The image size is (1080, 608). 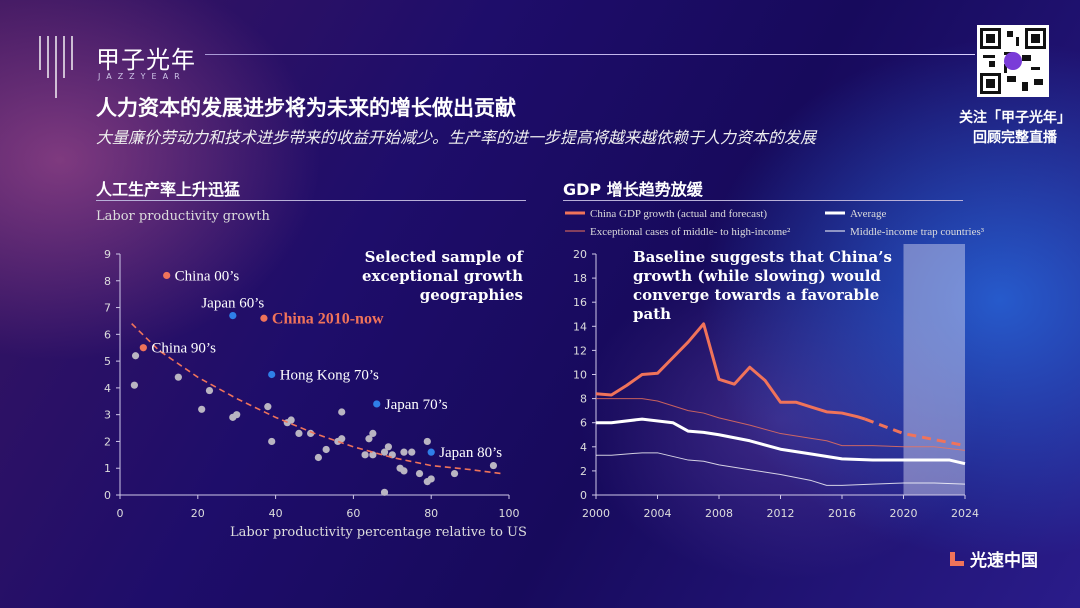 What do you see at coordinates (107, 254) in the screenshot?
I see `y-tick-label: 9` at bounding box center [107, 254].